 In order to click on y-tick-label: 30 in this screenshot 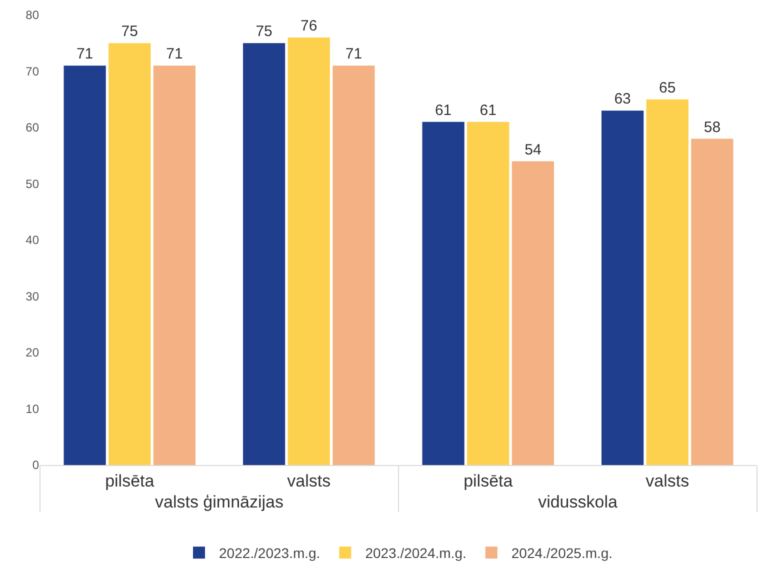, I will do `click(33, 296)`.